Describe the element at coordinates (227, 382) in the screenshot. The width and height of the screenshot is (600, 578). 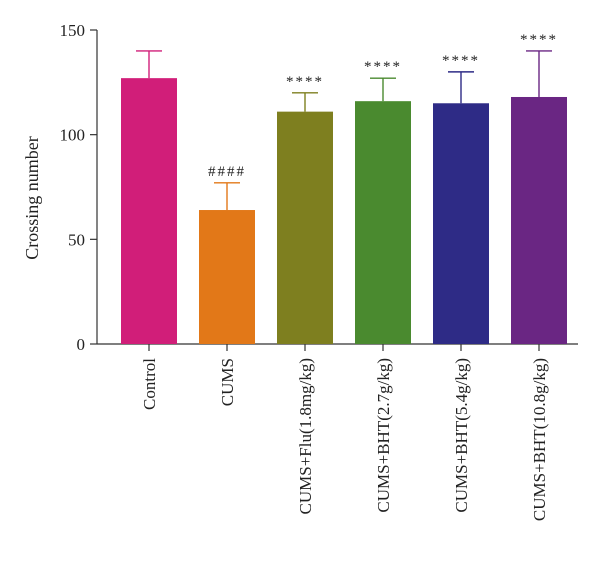
I see `category-label: CUMS` at that location.